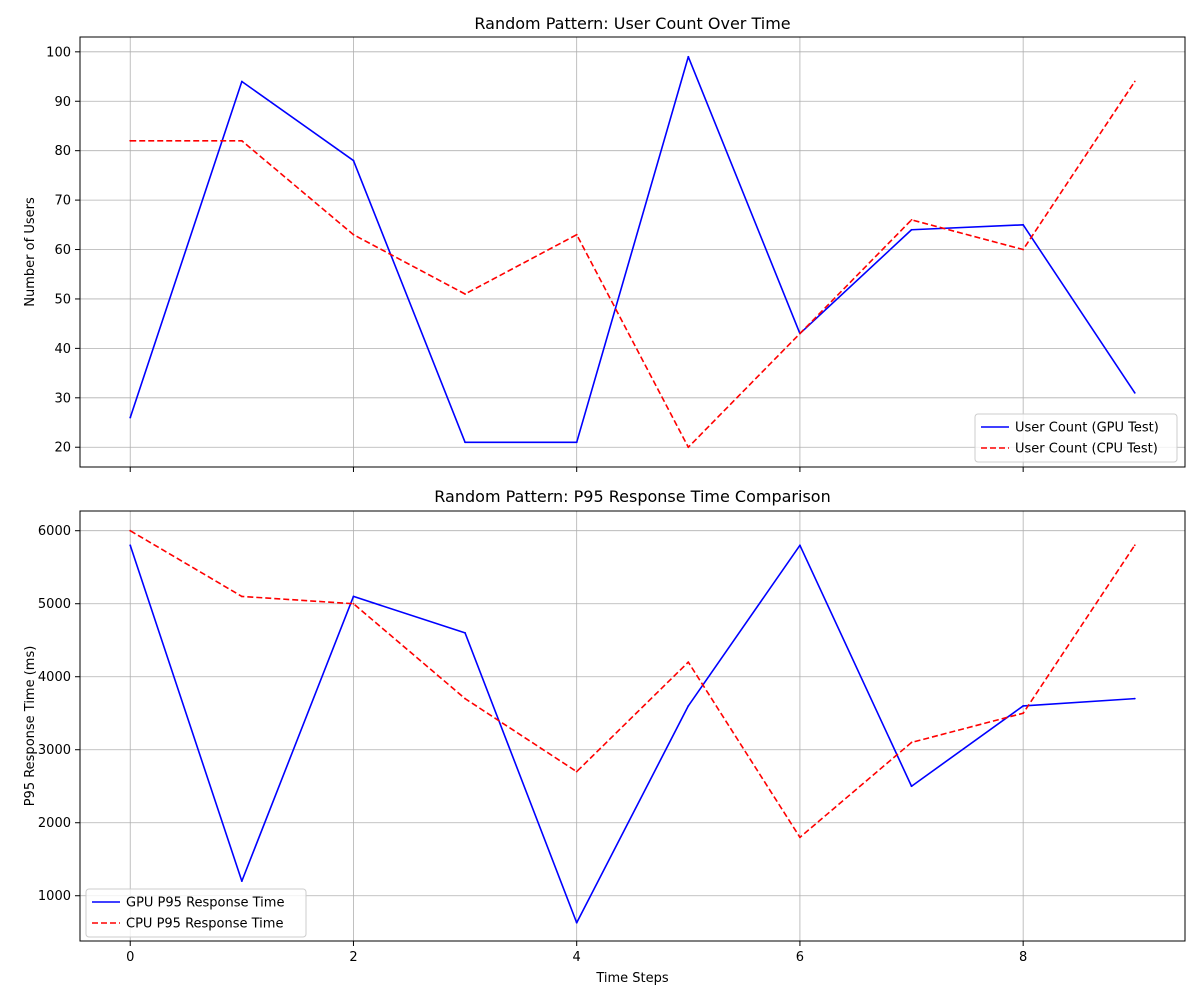 This screenshot has width=1200, height=1000. What do you see at coordinates (54, 750) in the screenshot?
I see `y-tick-label: 3000` at bounding box center [54, 750].